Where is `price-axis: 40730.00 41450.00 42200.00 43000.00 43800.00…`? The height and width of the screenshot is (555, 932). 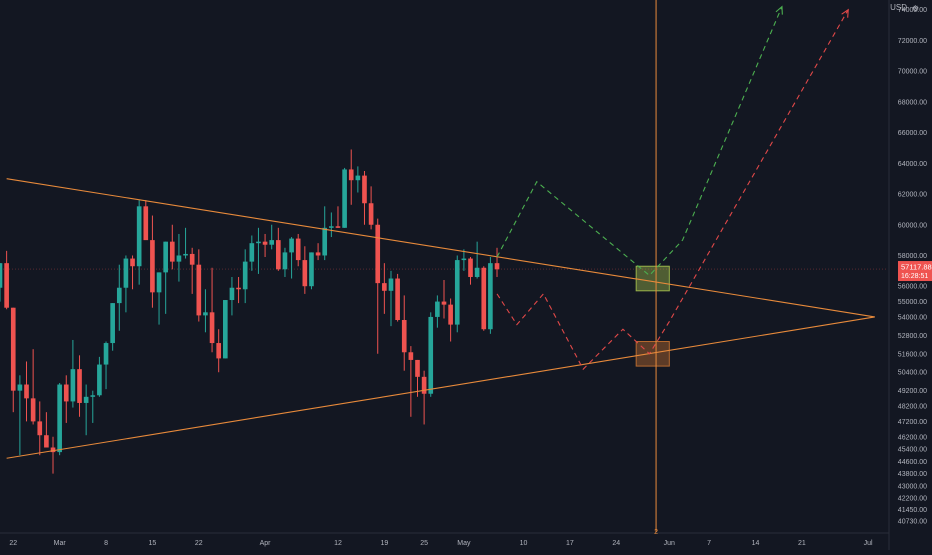 price-axis: 40730.00 41450.00 42200.00 43000.00 43800.00… is located at coordinates (907, 275).